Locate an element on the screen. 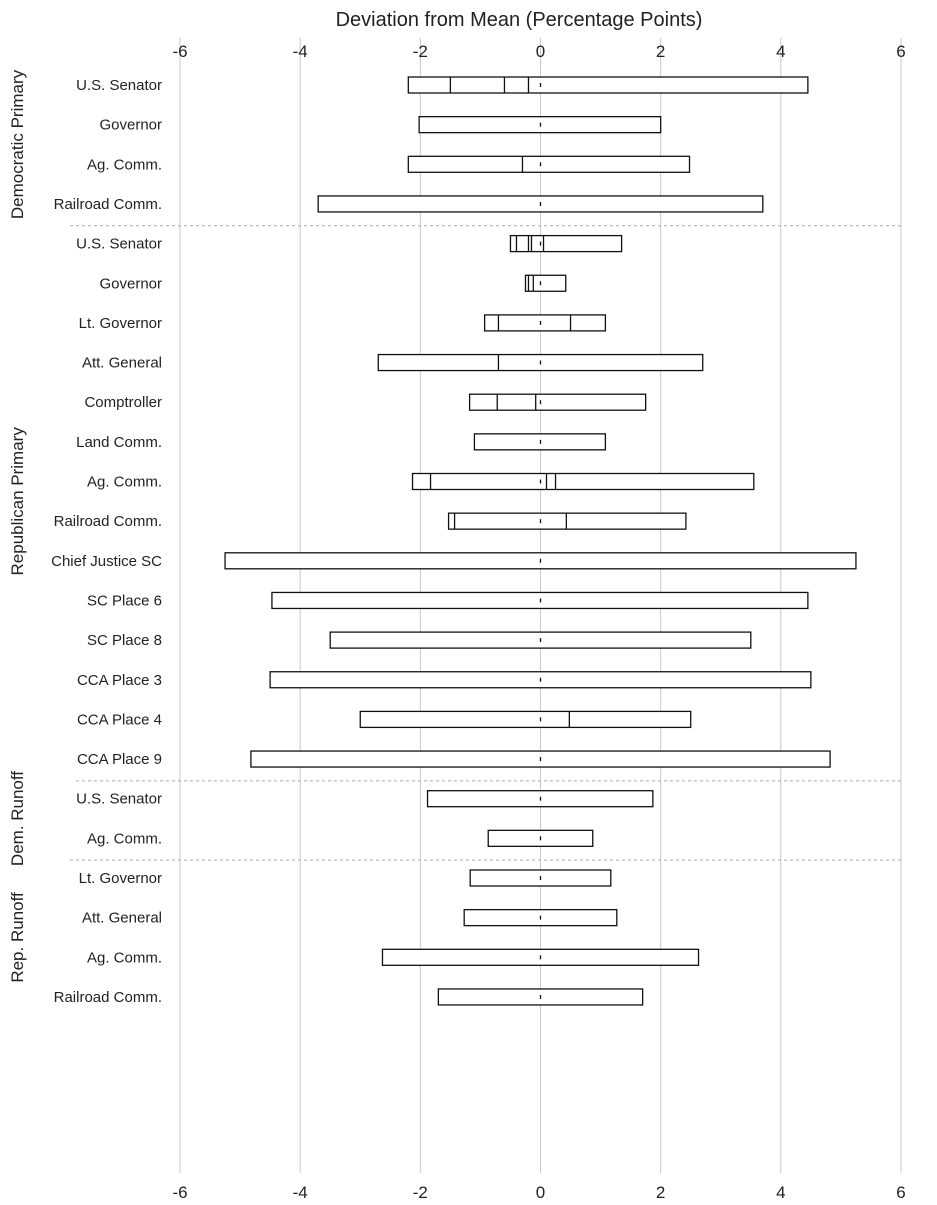  top-tick-label: 0 is located at coordinates (540, 51).